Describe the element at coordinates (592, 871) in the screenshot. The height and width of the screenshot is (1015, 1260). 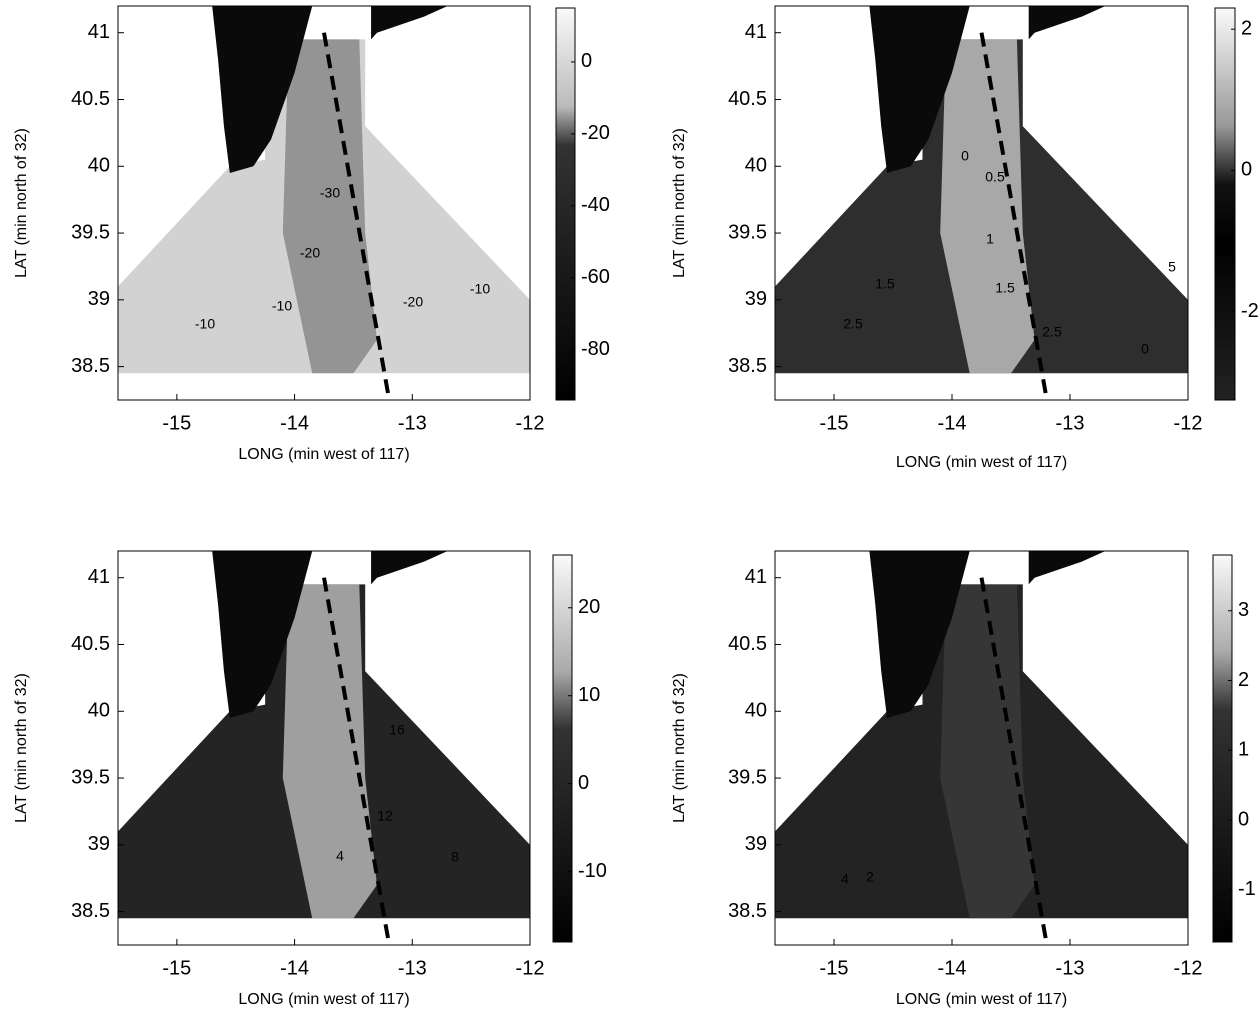
I see `colorbar-tick-label: -10` at that location.